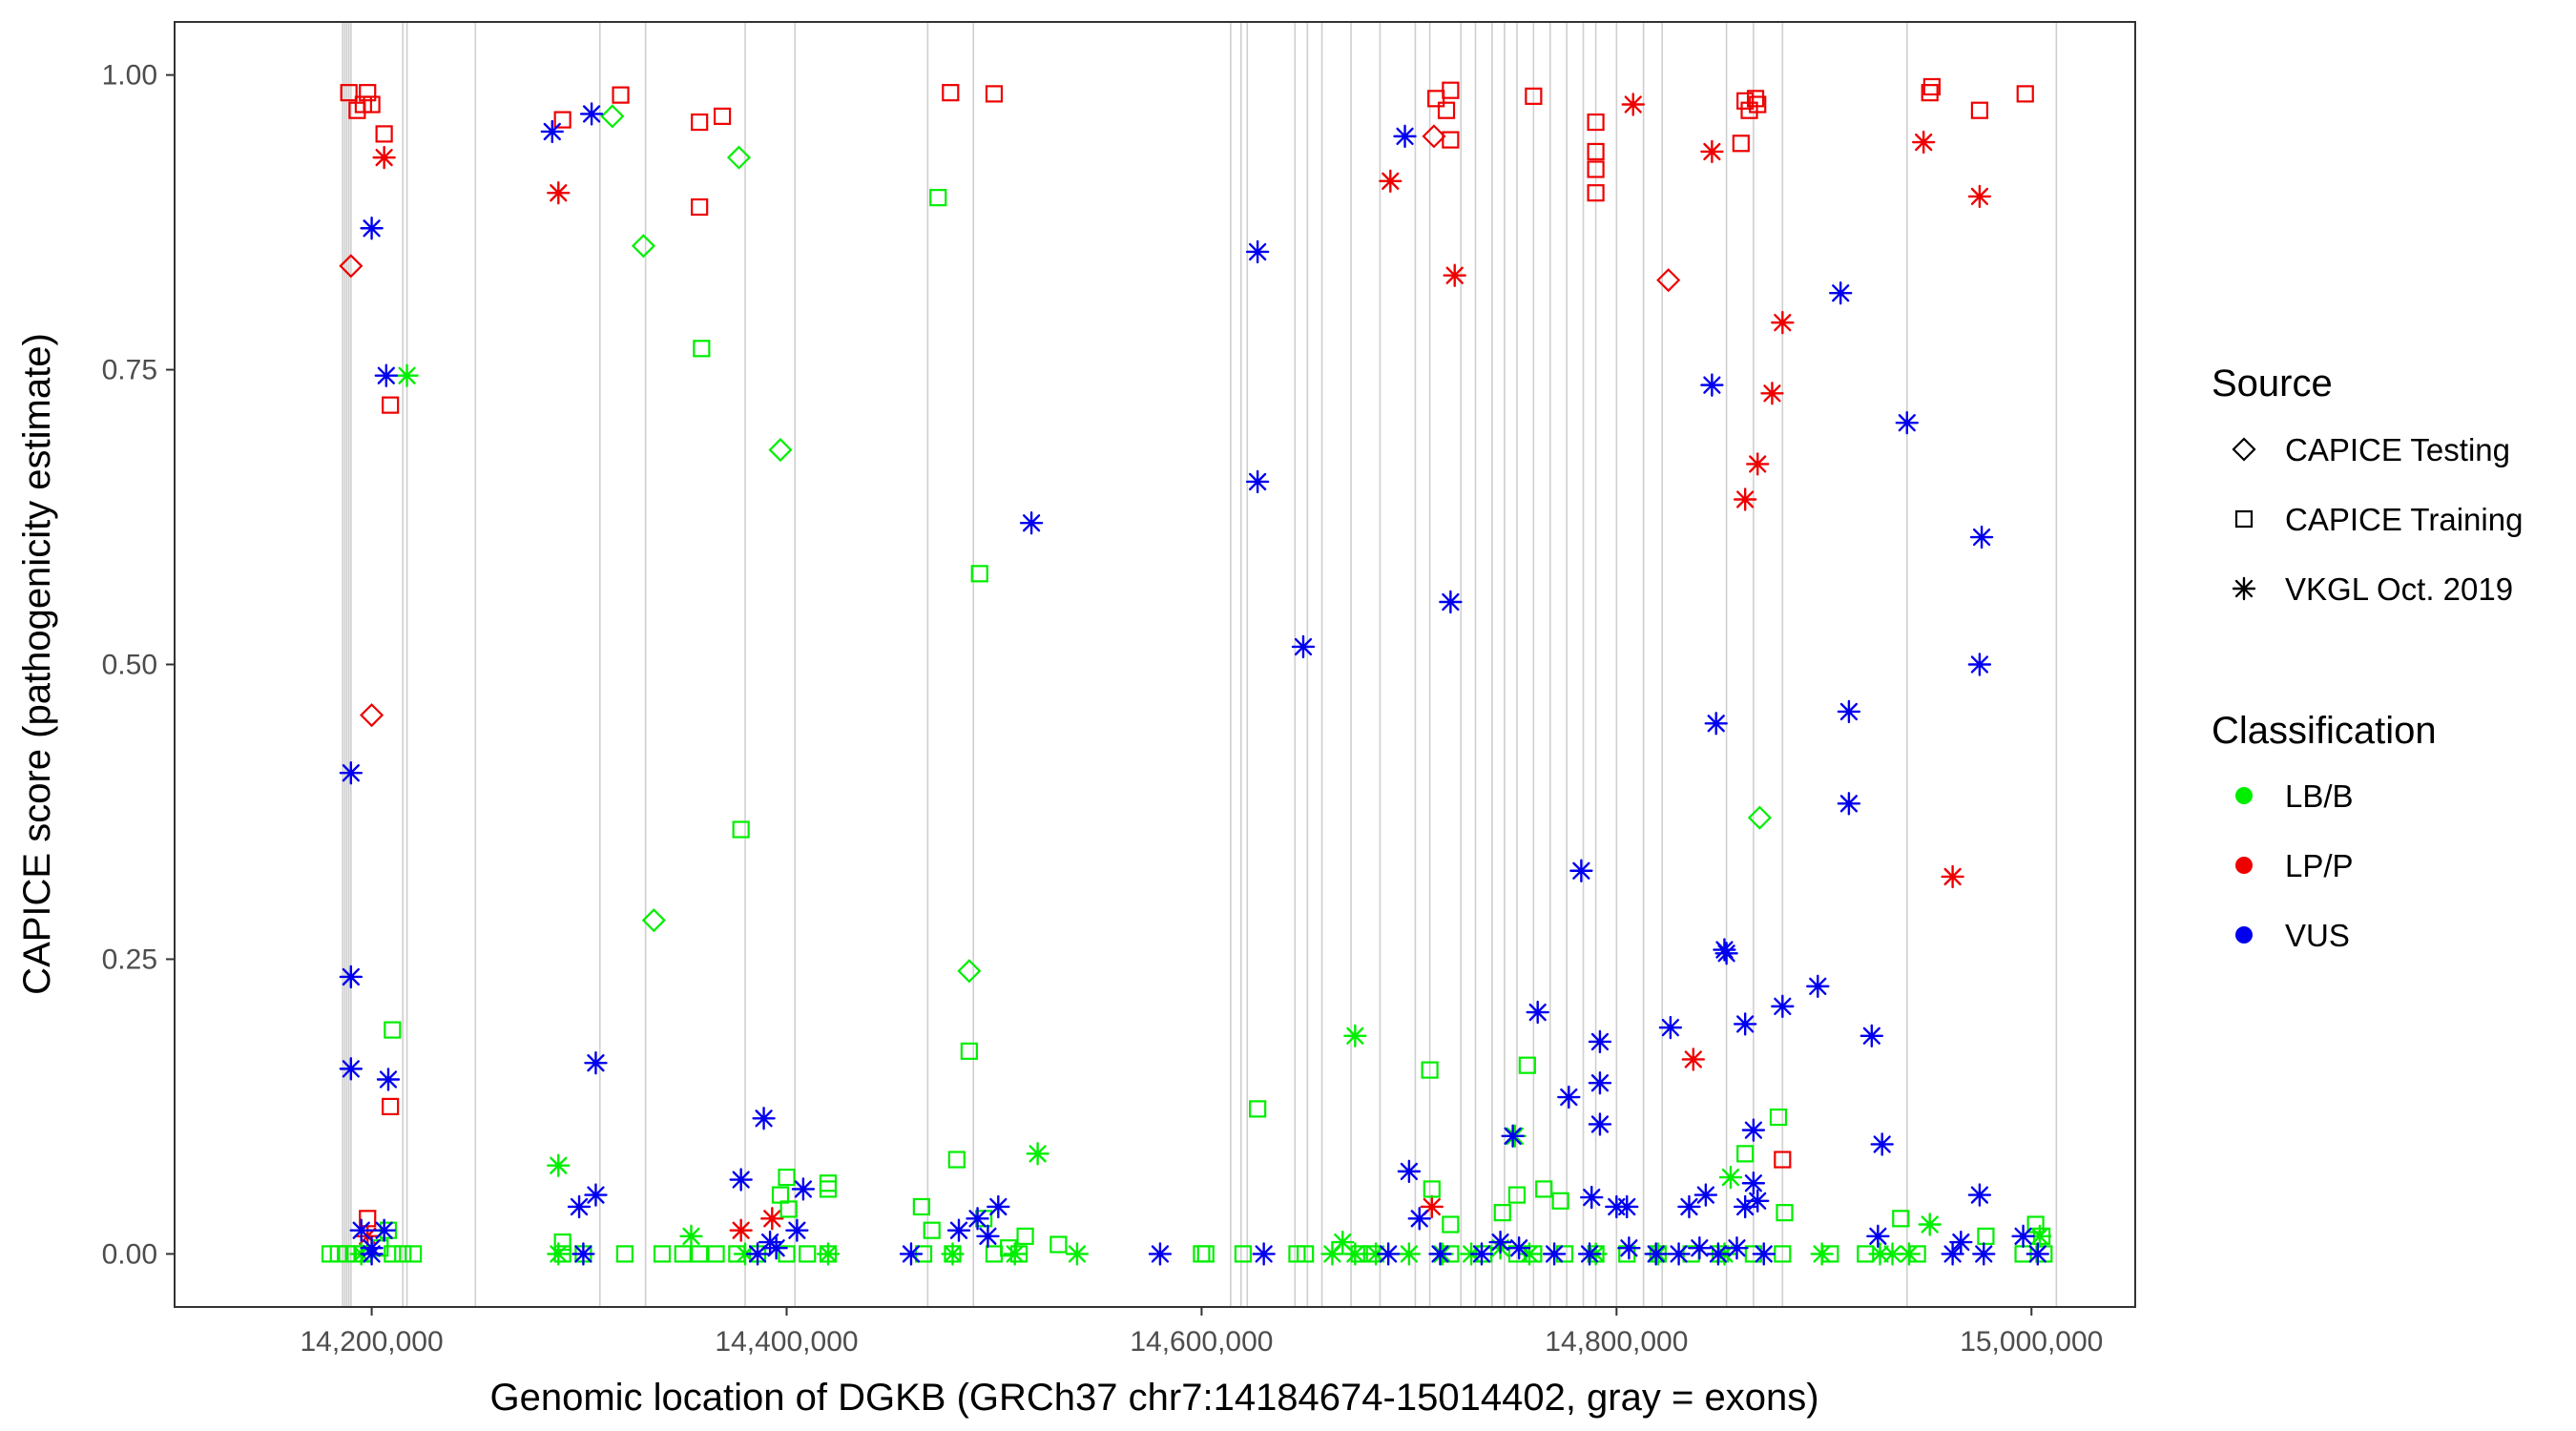 This screenshot has width=2576, height=1431. I want to click on y-axis: 0.00 0.25 0.50 0.75 1.00, so click(138, 665).